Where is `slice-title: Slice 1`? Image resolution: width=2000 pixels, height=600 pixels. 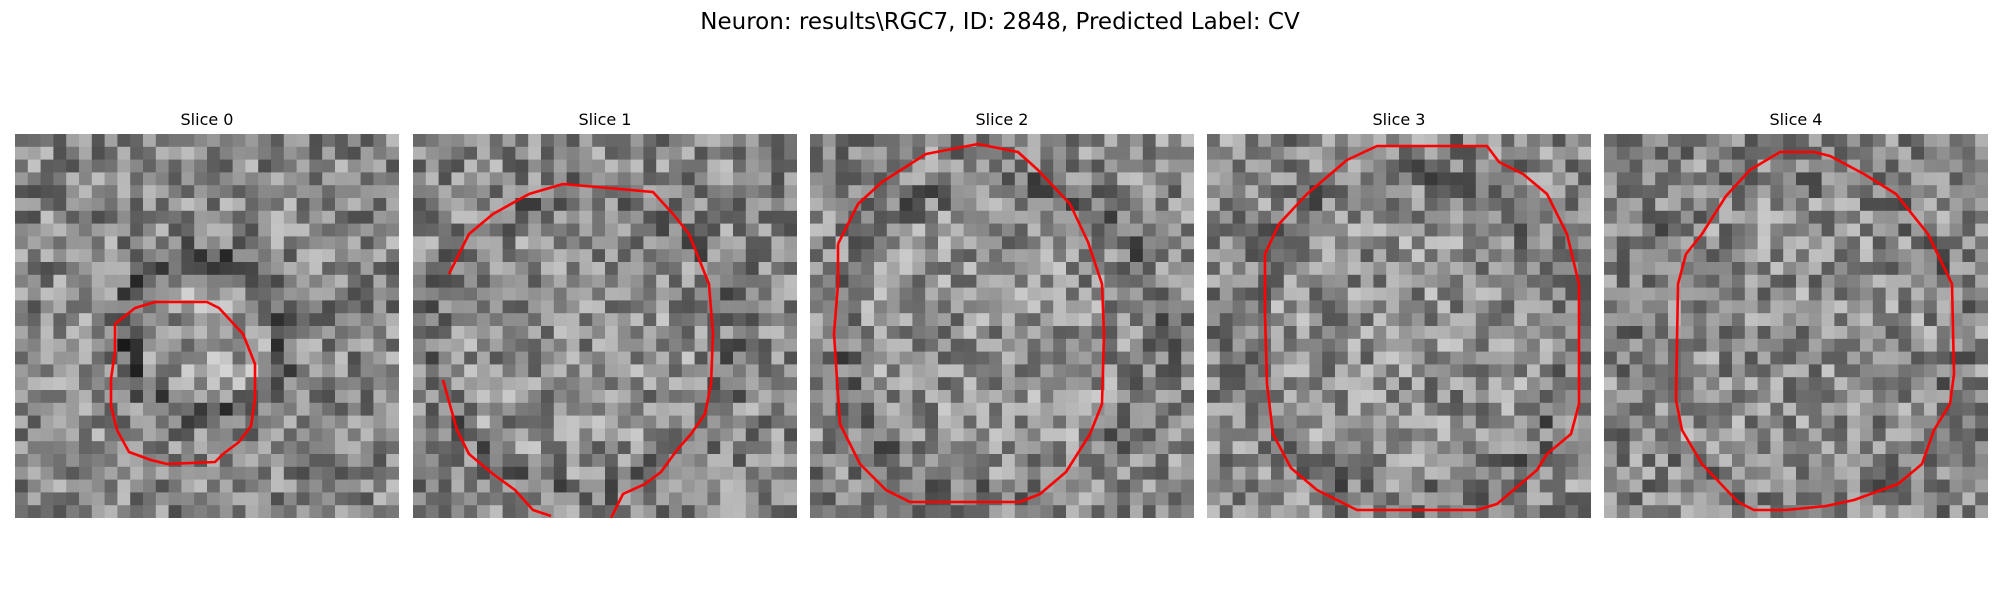
slice-title: Slice 1 is located at coordinates (605, 119).